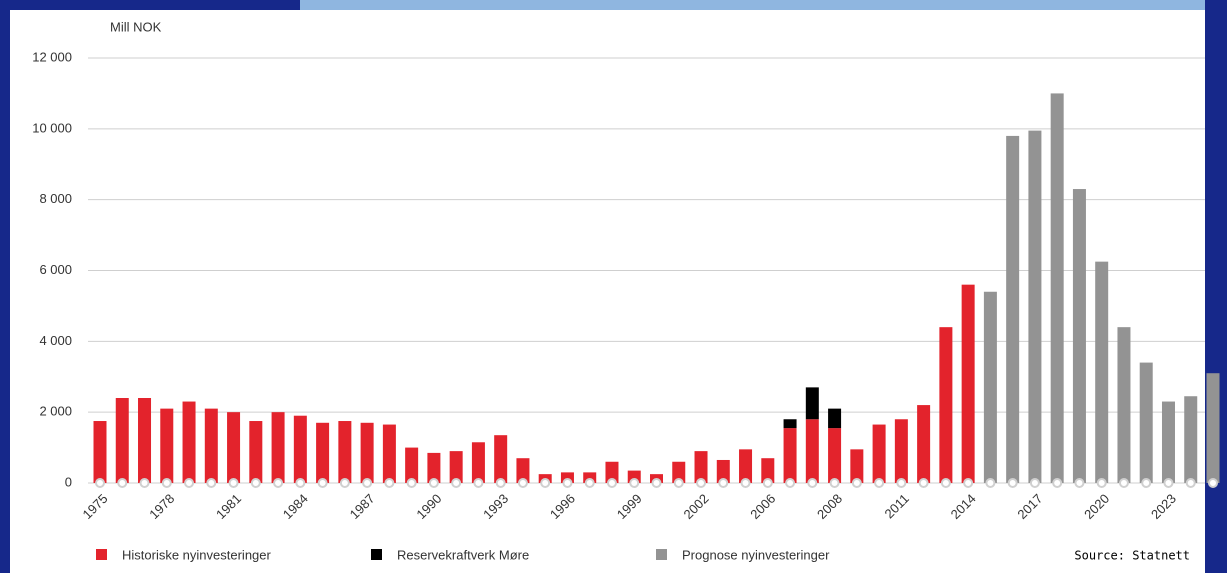 The image size is (1227, 573). What do you see at coordinates (52, 56) in the screenshot?
I see `y-tick-label: 12 000` at bounding box center [52, 56].